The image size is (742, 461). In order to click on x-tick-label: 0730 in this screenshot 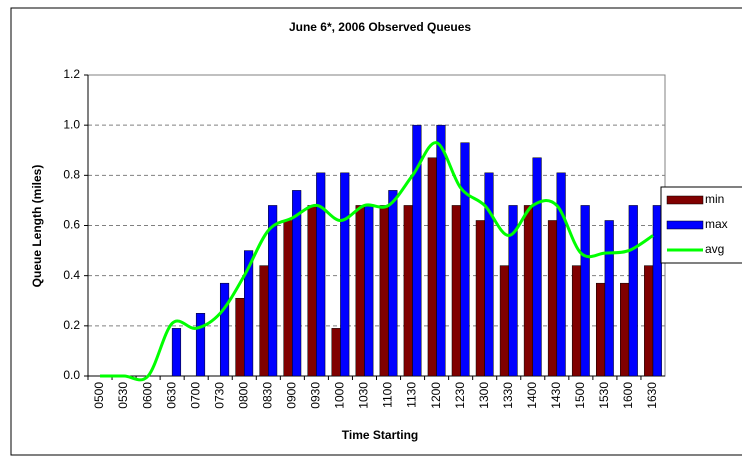, I will do `click(219, 395)`.